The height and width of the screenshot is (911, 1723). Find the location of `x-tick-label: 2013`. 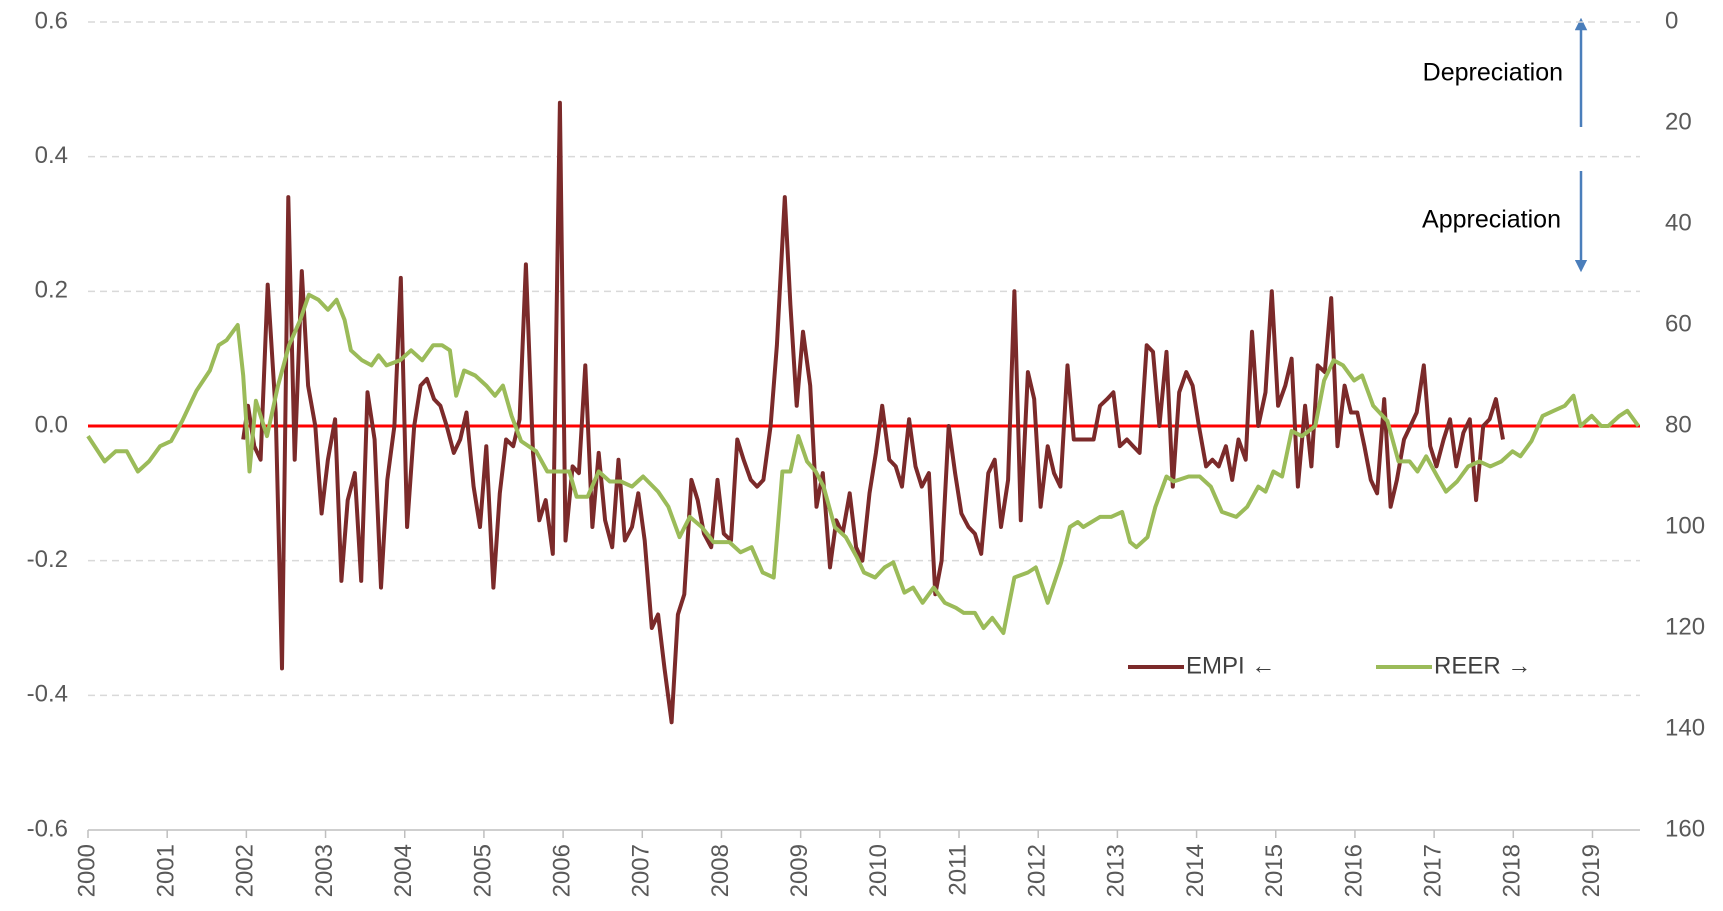

x-tick-label: 2013 is located at coordinates (1116, 870).